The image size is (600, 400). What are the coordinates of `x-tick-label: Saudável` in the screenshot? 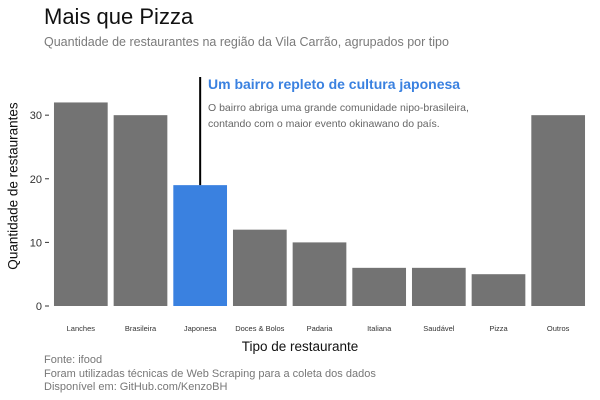 It's located at (439, 328).